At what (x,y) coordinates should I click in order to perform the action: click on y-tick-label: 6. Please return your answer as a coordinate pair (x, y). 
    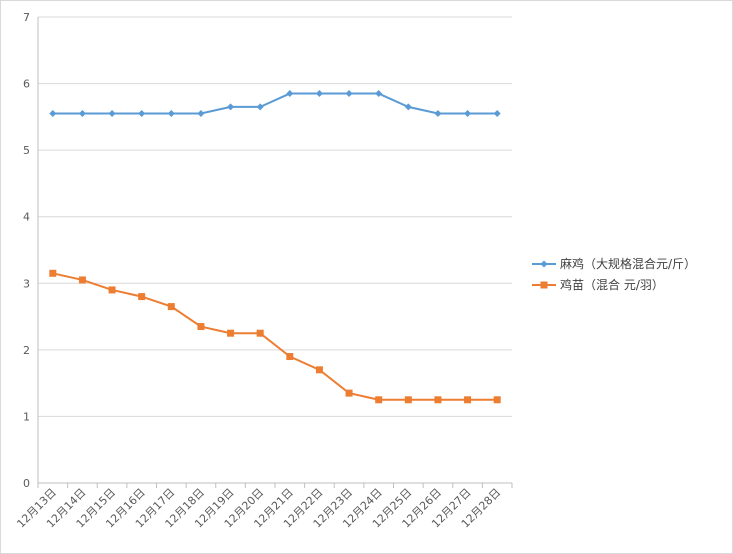
    Looking at the image, I should click on (26, 84).